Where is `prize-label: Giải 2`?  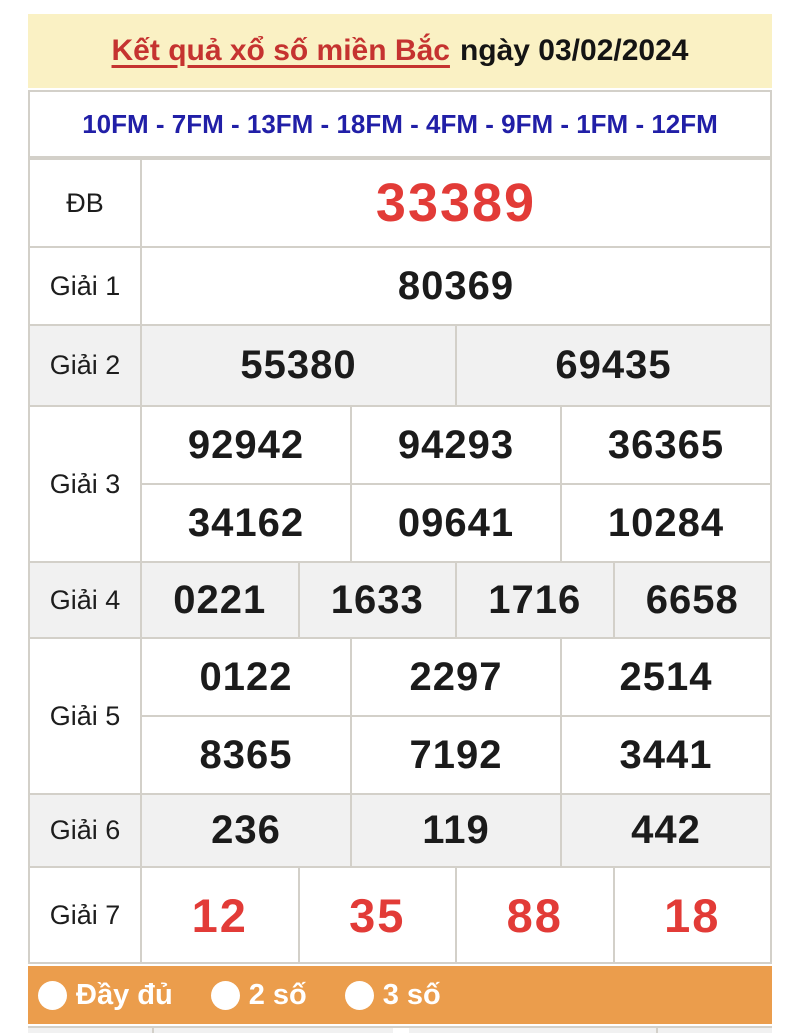 prize-label: Giải 2 is located at coordinates (86, 365).